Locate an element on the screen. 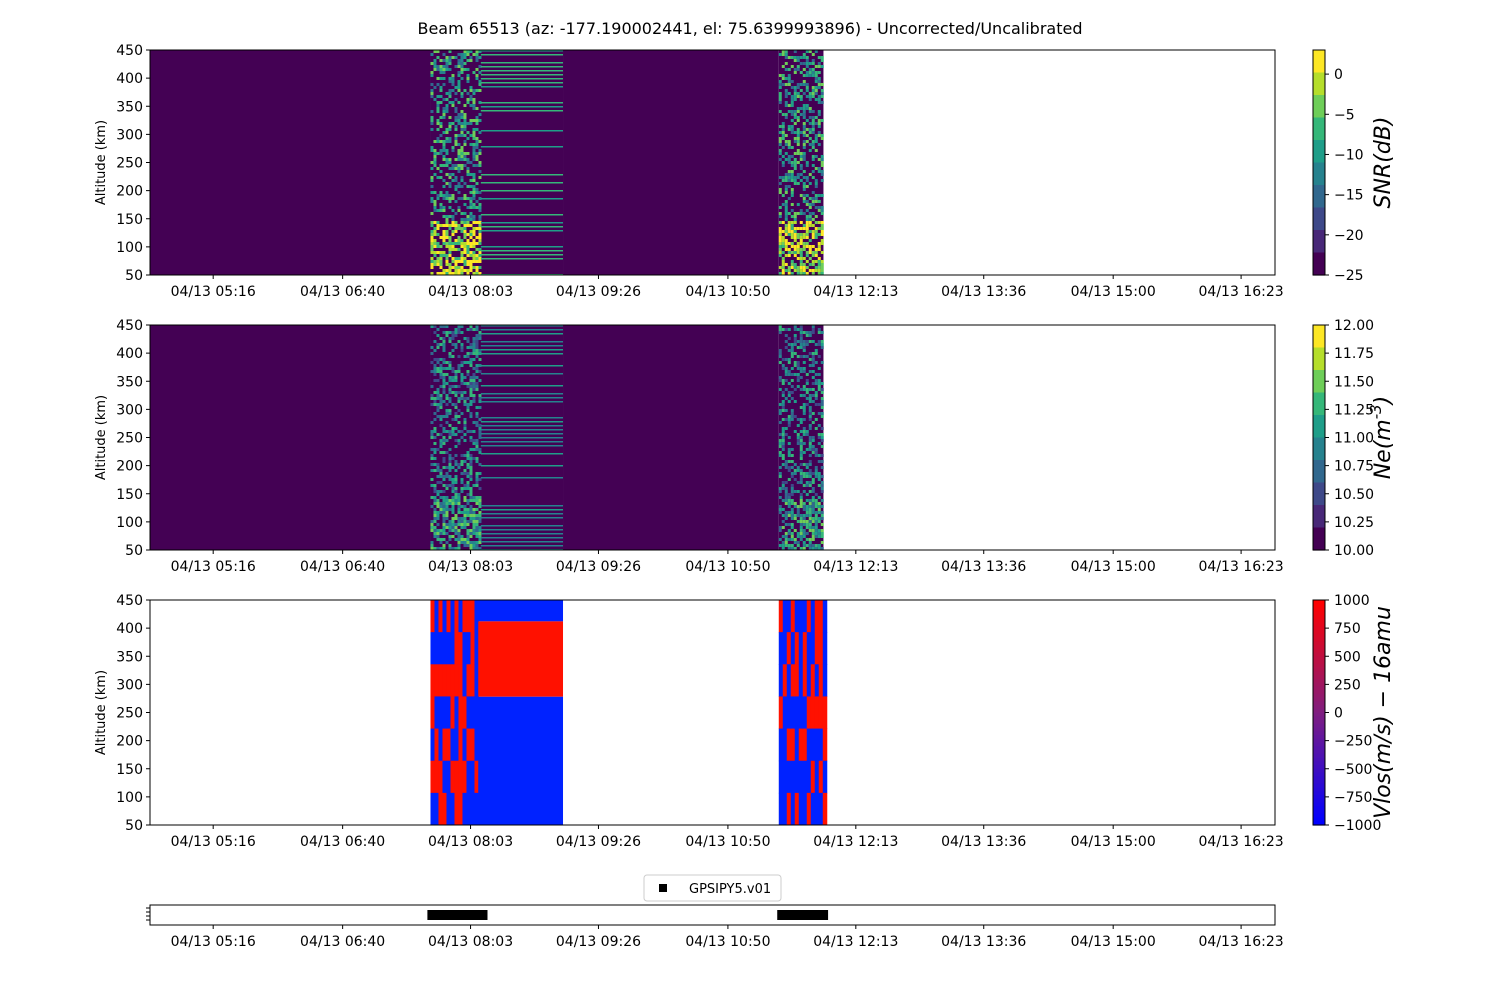 The image size is (1500, 1000). y-tick-label: 450 is located at coordinates (129, 51).